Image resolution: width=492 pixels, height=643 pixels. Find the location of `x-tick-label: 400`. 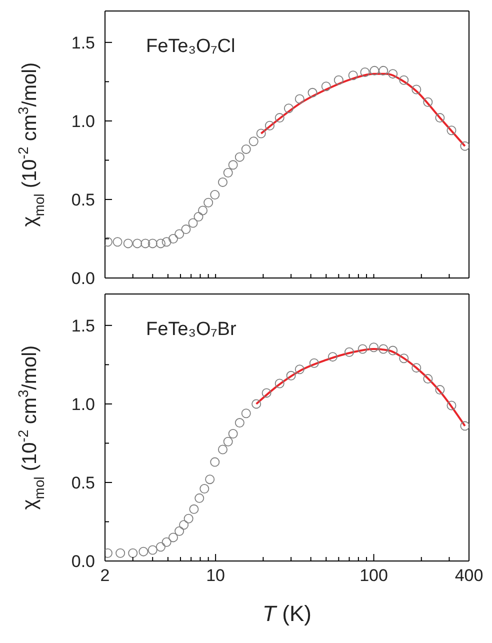

x-tick-label: 400 is located at coordinates (469, 575).